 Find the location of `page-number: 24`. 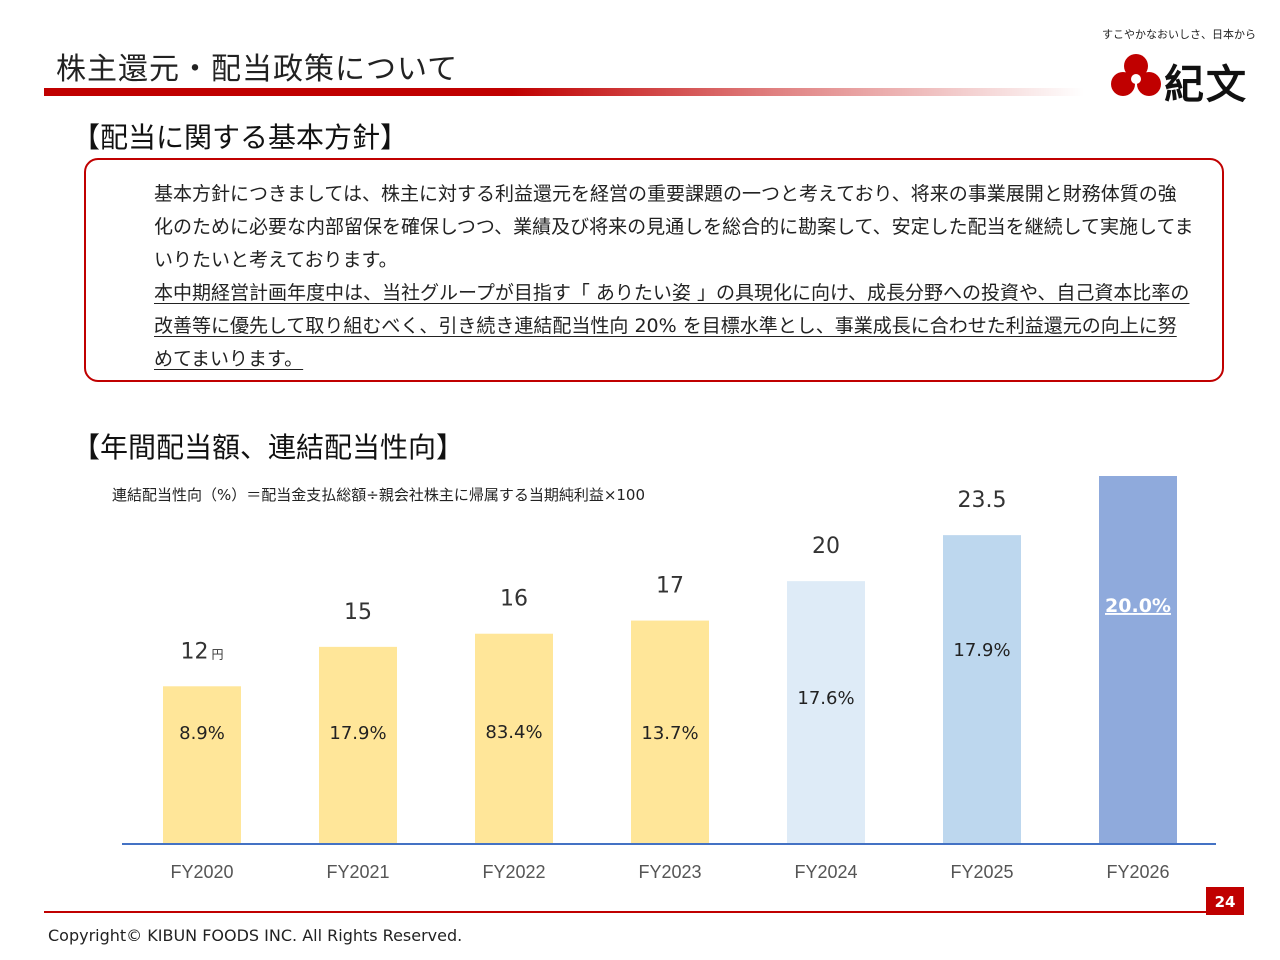

page-number: 24 is located at coordinates (1225, 901).